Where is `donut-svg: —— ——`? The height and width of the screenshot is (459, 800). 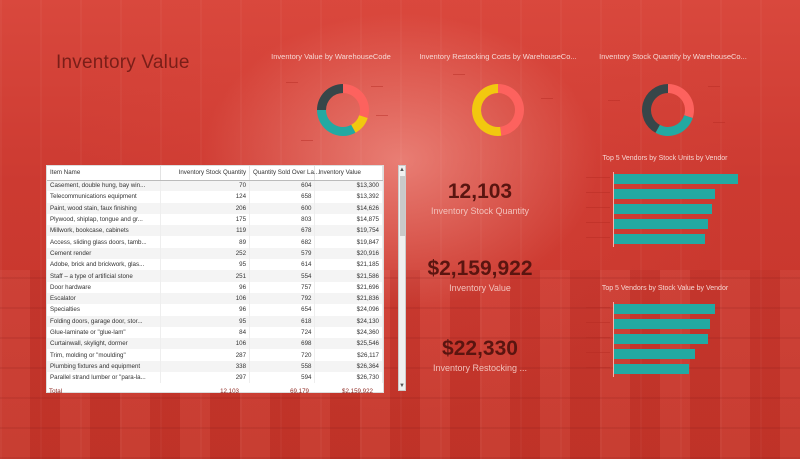 donut-svg: —— —— is located at coordinates (503, 104).